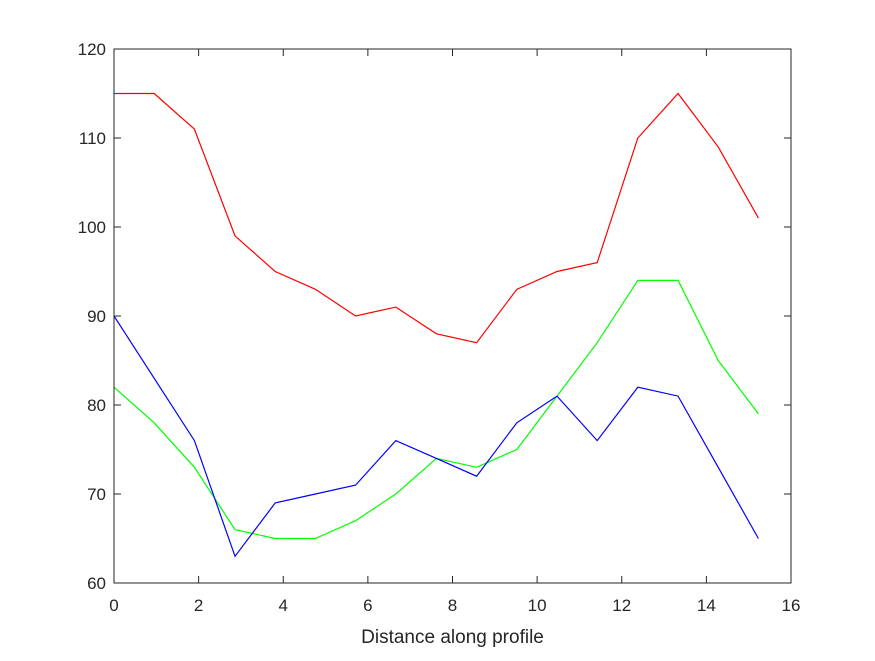 Image resolution: width=875 pixels, height=661 pixels. What do you see at coordinates (537, 605) in the screenshot?
I see `x-tick-label-10: 10` at bounding box center [537, 605].